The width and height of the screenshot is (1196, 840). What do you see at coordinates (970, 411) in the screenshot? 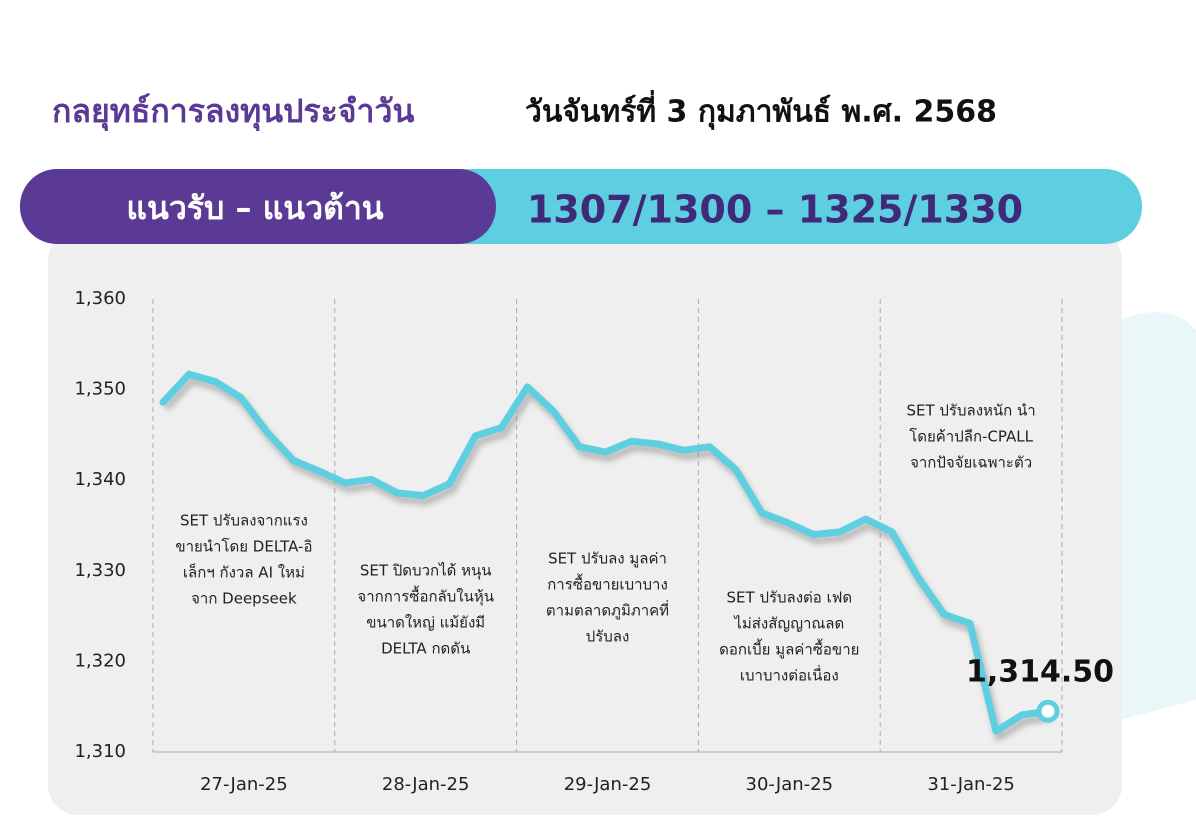
I see `annotation: SET ปรับลงหนัก นำ` at bounding box center [970, 411].